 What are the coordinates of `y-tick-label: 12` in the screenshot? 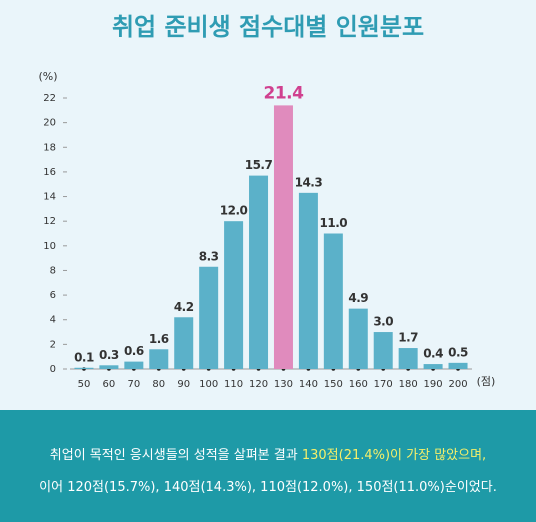 It's located at (49, 221).